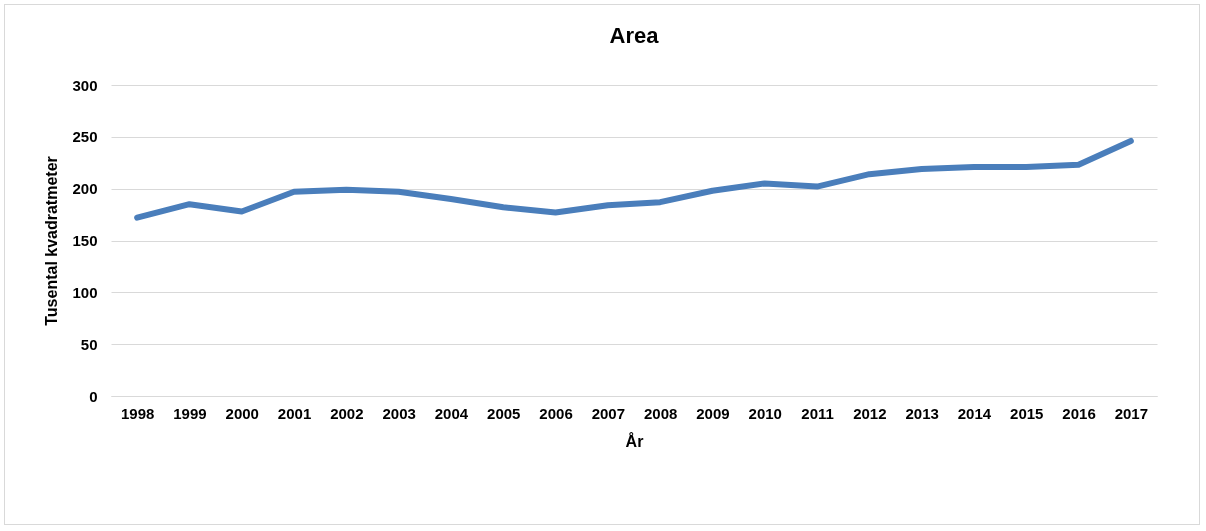 The height and width of the screenshot is (531, 1206). I want to click on y-tick-label: 300, so click(85, 85).